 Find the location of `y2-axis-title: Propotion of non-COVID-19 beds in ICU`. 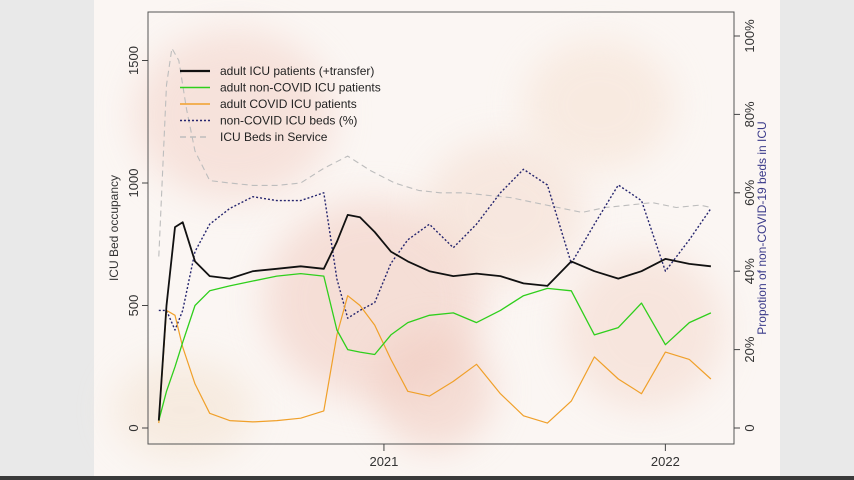

y2-axis-title: Propotion of non-COVID-19 beds in ICU is located at coordinates (762, 227).